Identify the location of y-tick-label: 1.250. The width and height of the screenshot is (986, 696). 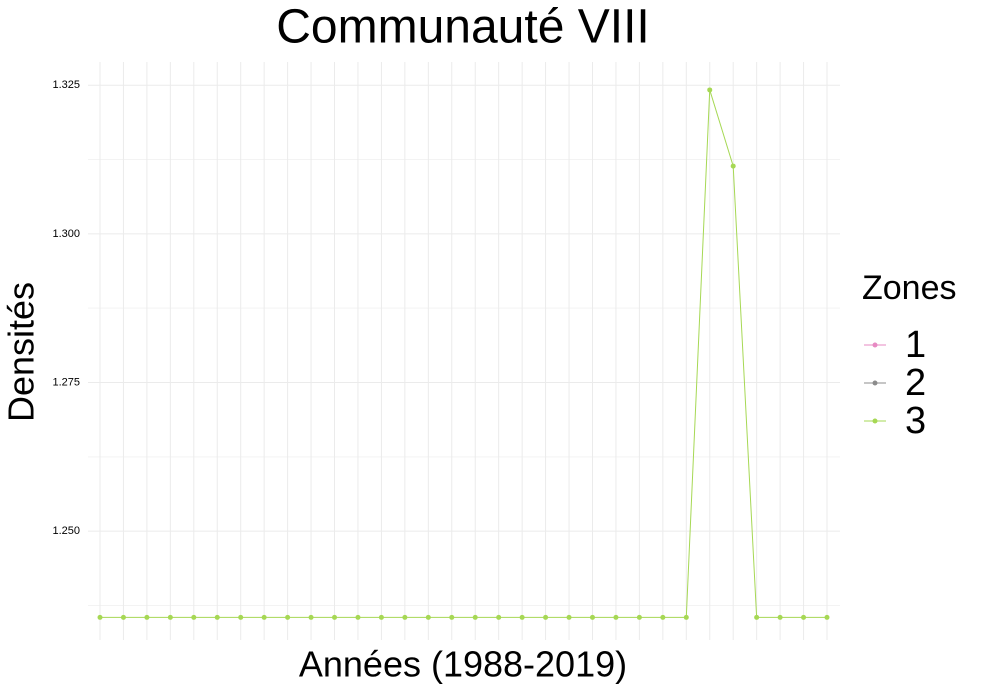
(66, 531).